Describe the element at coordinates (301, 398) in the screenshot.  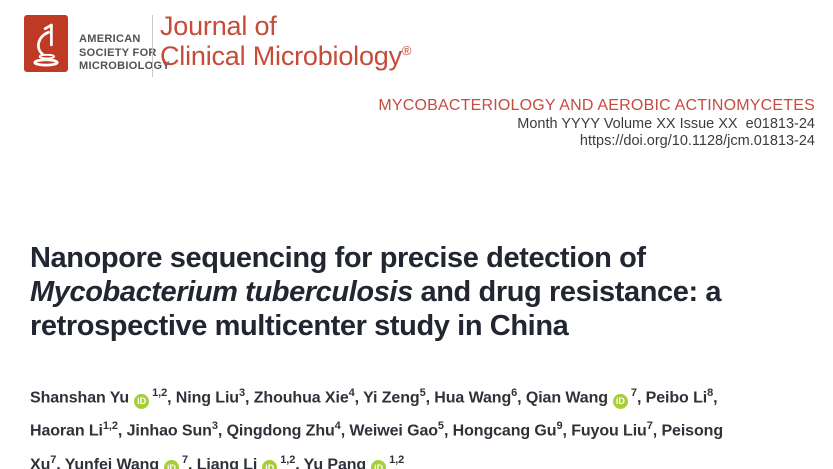
I see `author-name: Zhouhua Xie` at that location.